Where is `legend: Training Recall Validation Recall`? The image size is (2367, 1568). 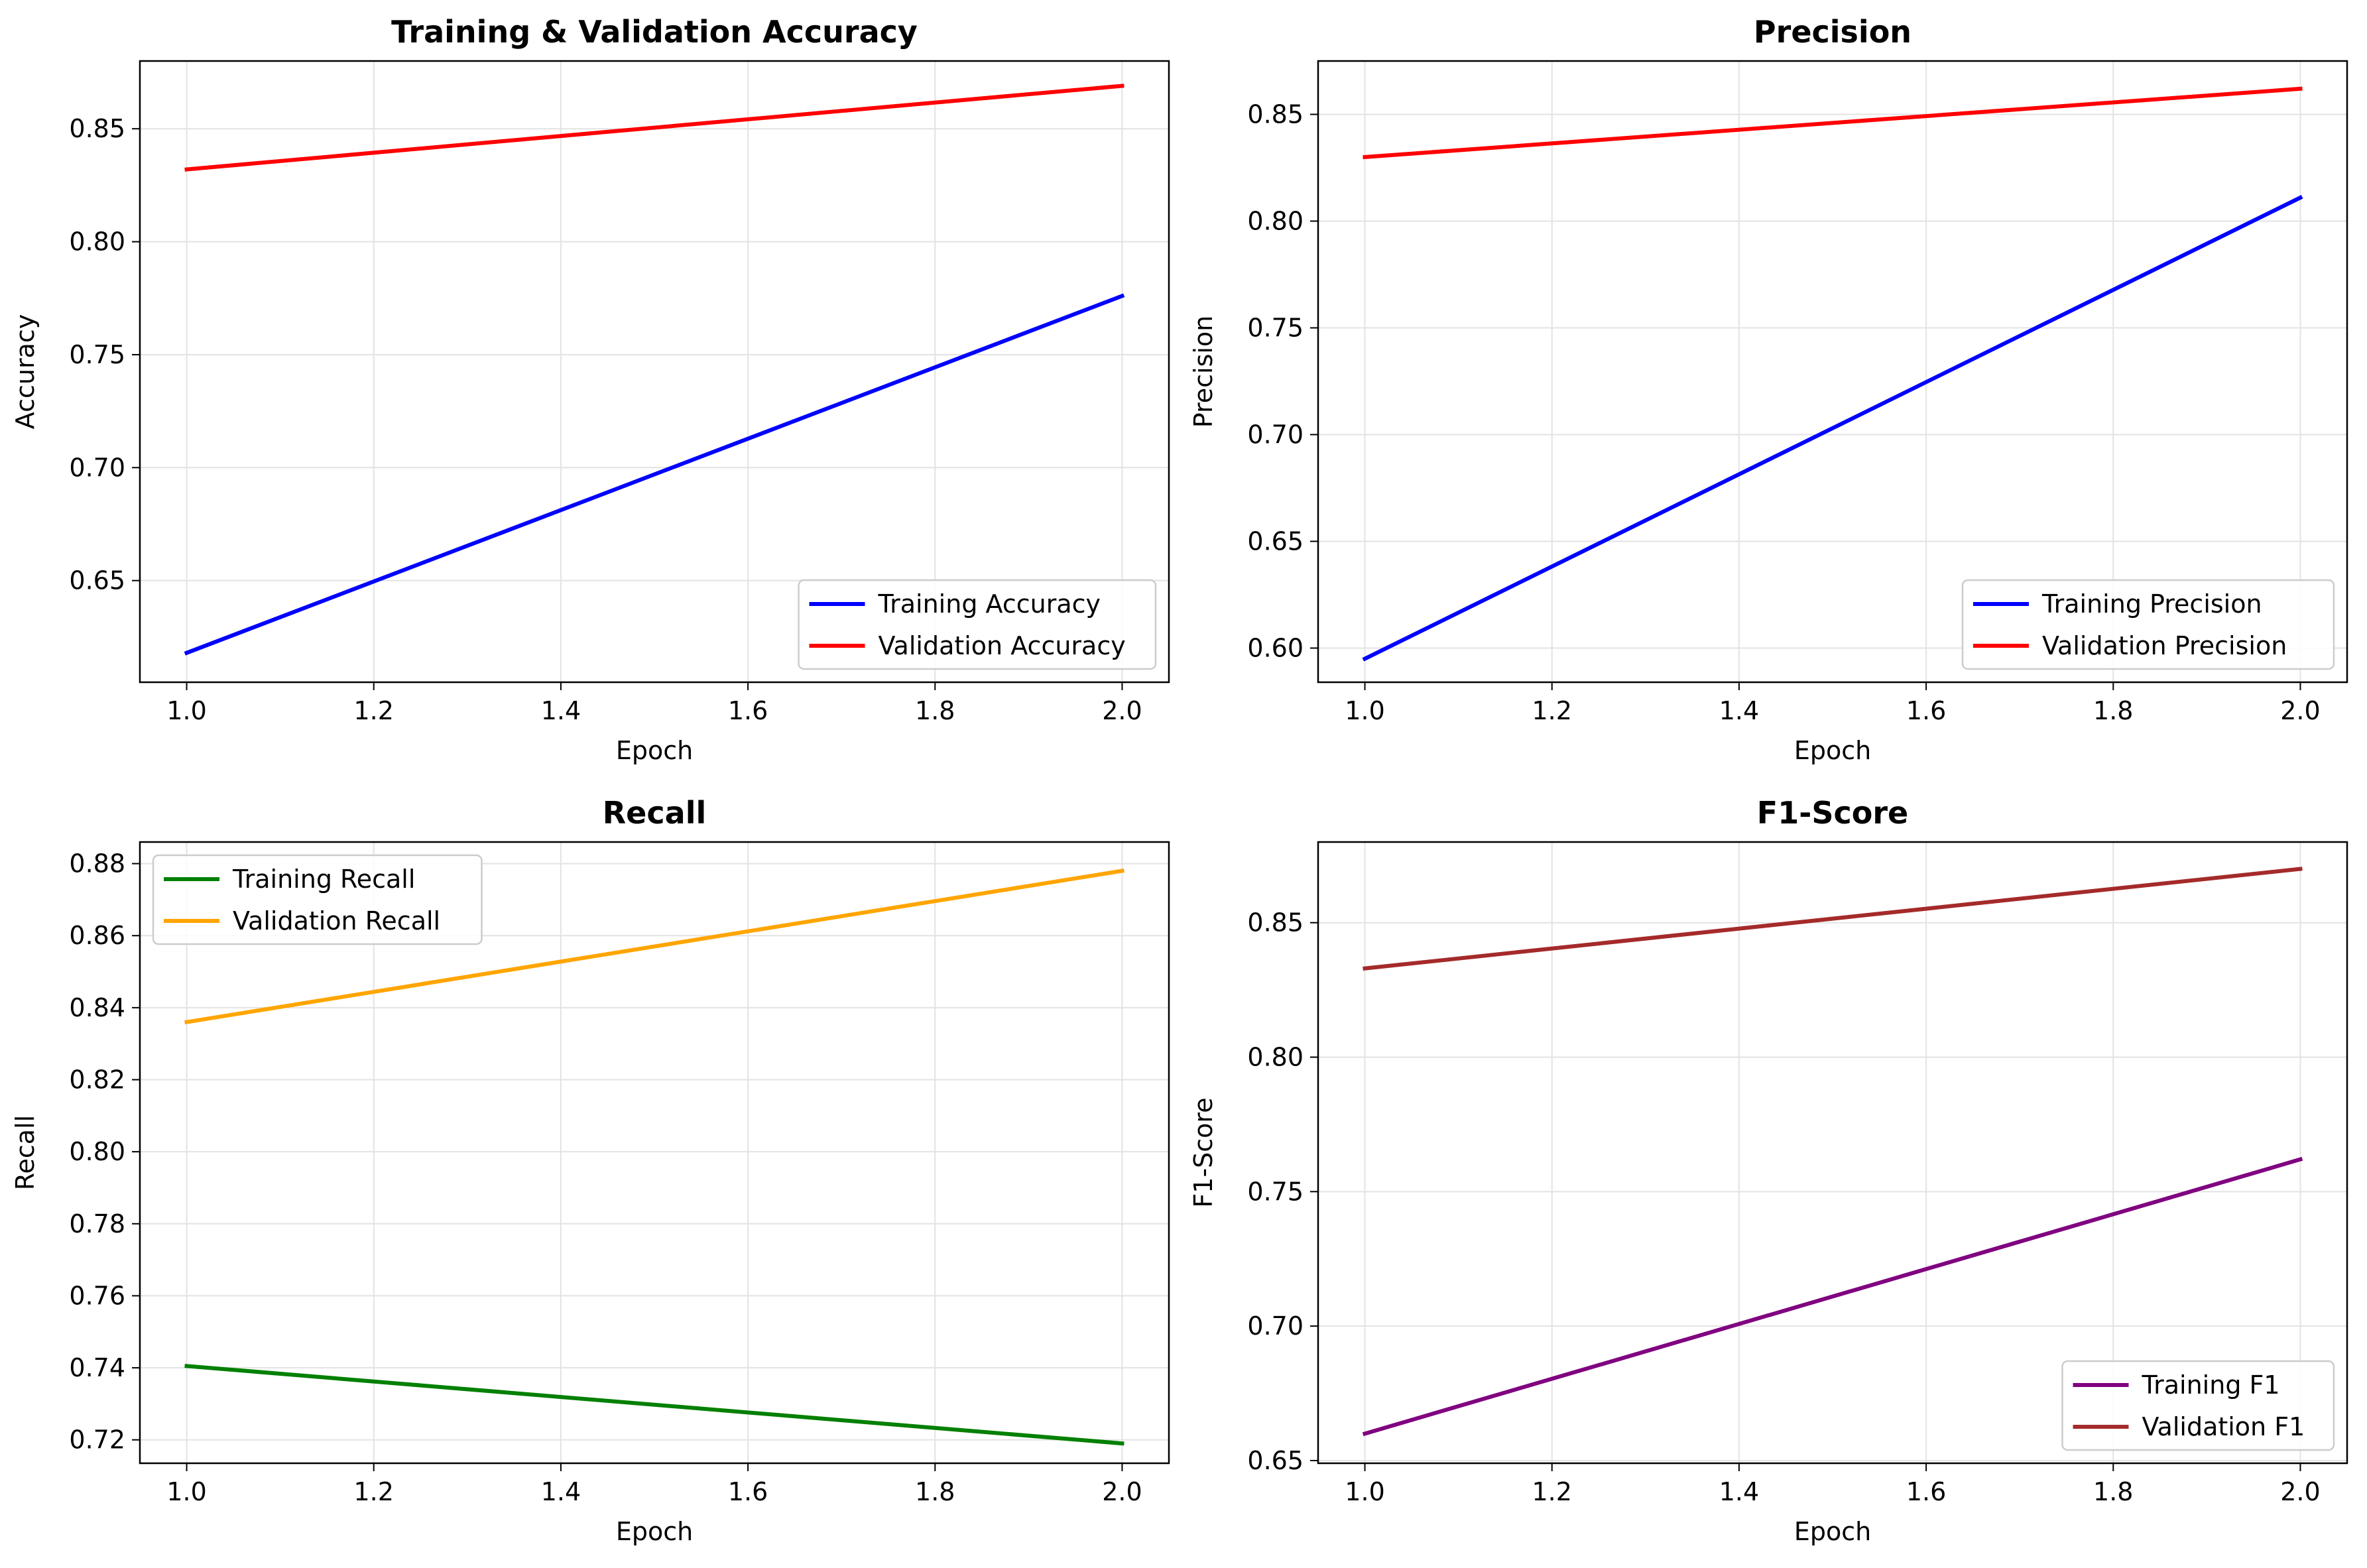 legend: Training Recall Validation Recall is located at coordinates (317, 899).